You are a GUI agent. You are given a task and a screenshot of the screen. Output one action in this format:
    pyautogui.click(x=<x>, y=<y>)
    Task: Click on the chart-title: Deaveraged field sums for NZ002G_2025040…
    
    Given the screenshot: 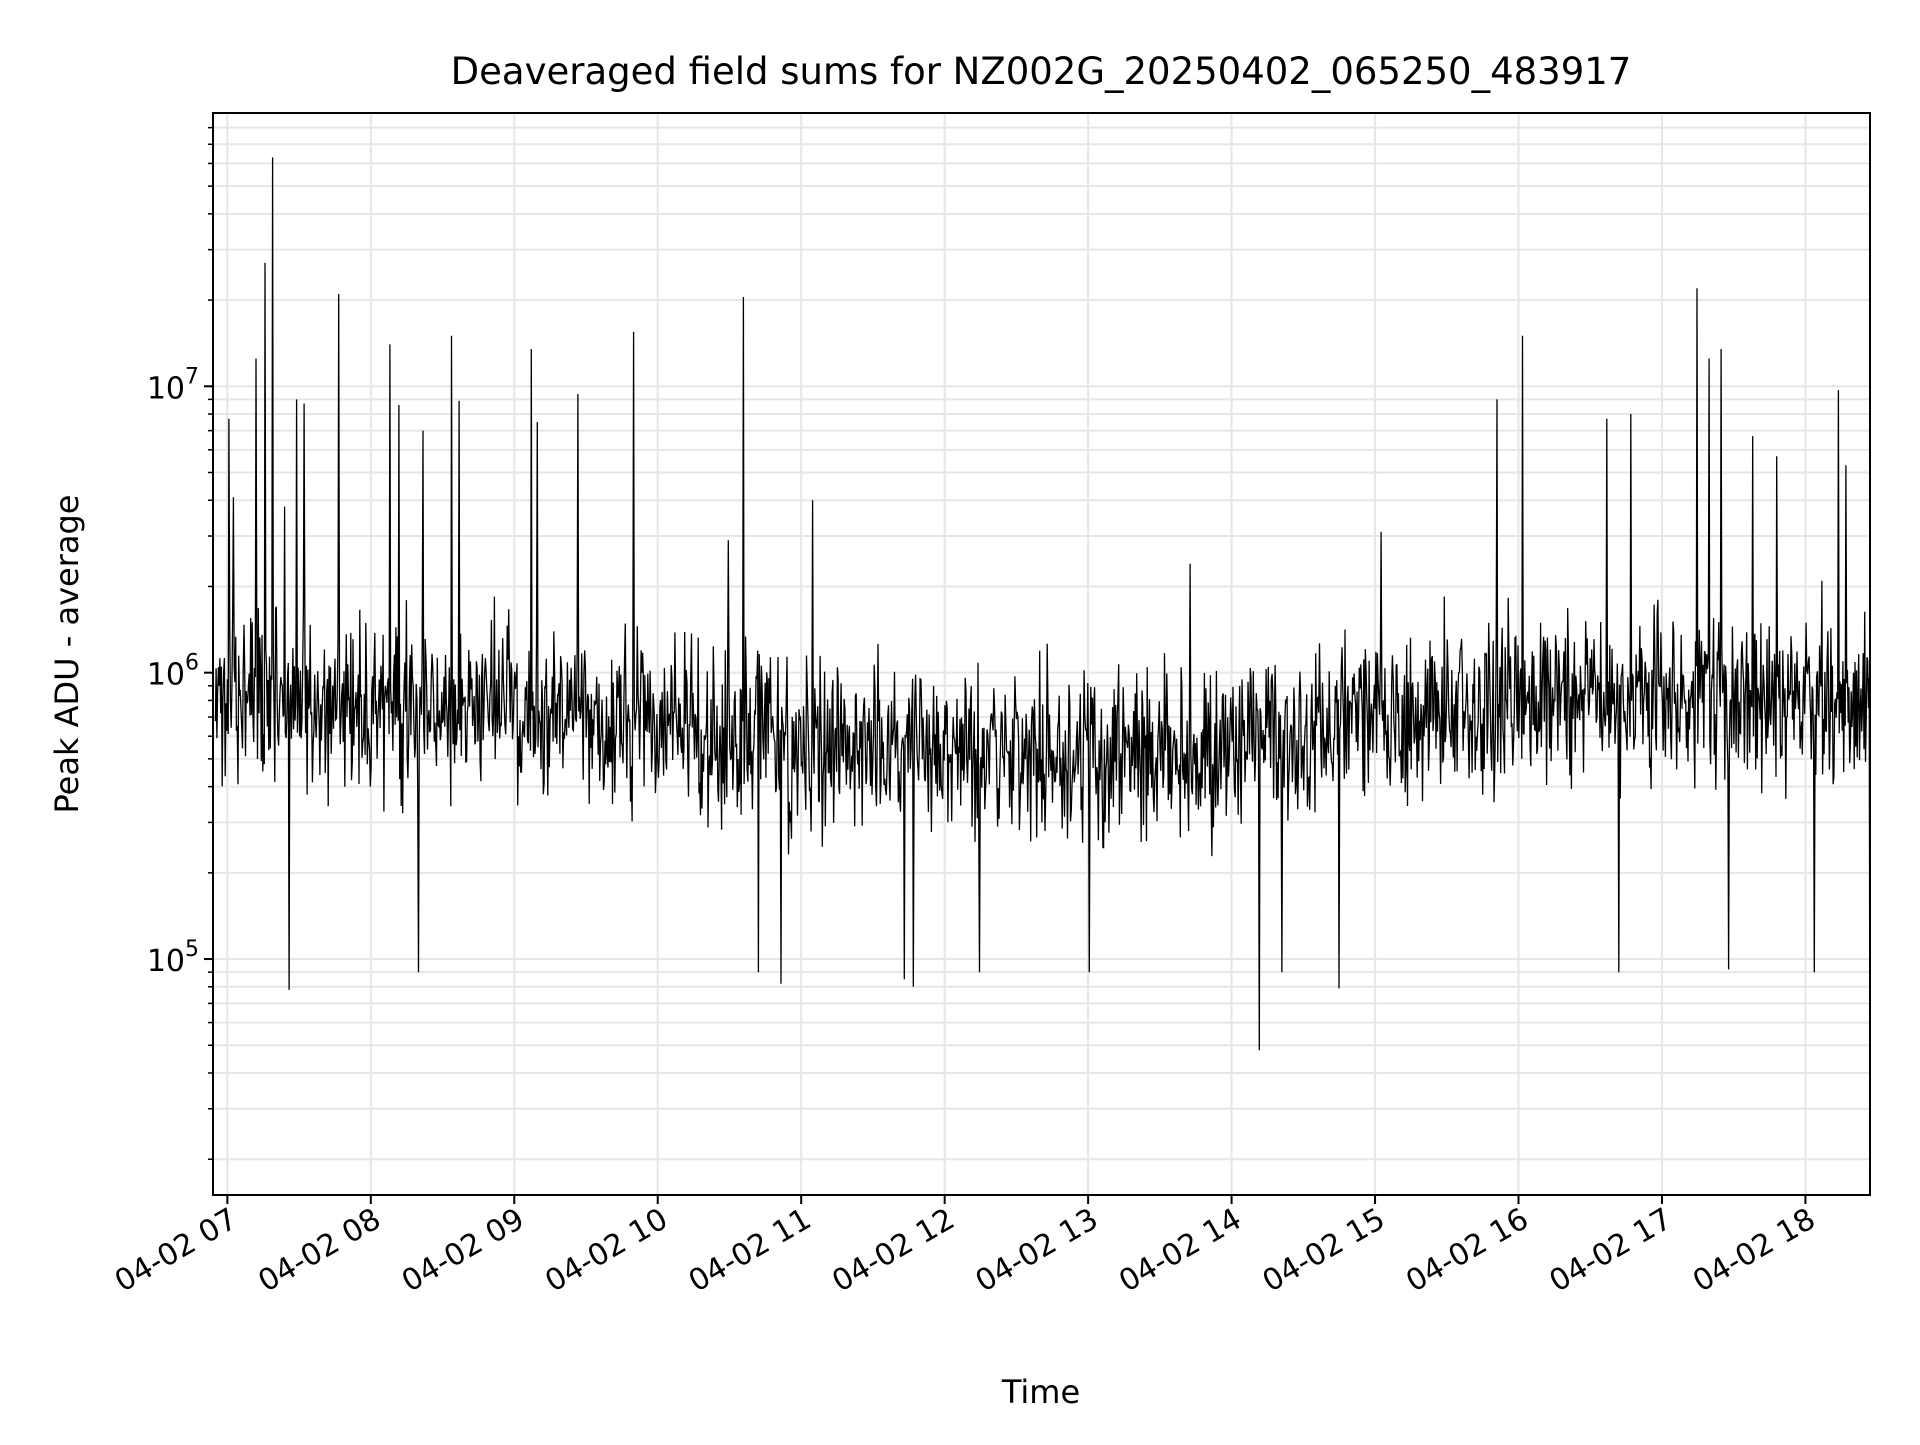 What is the action you would take?
    pyautogui.click(x=1041, y=71)
    